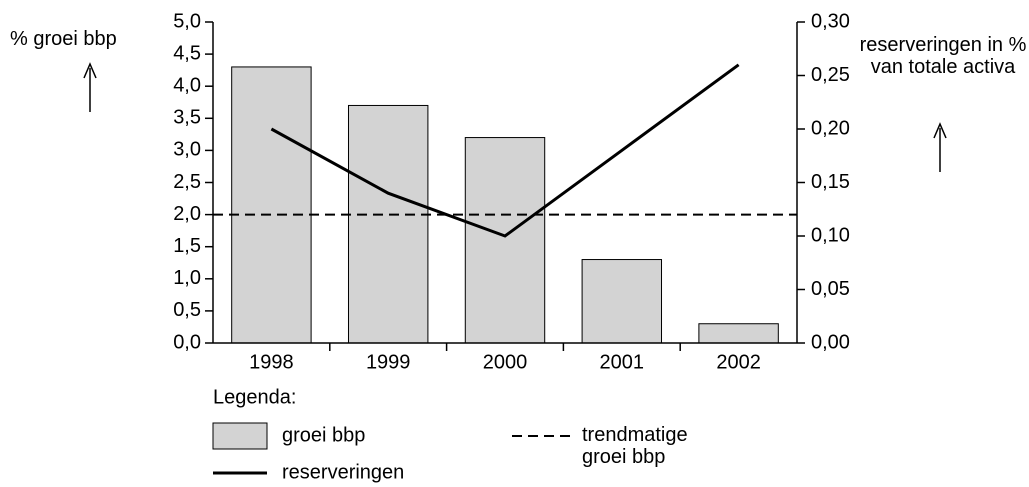 The width and height of the screenshot is (1029, 487). I want to click on y2-tick-label: 0,05, so click(830, 289).